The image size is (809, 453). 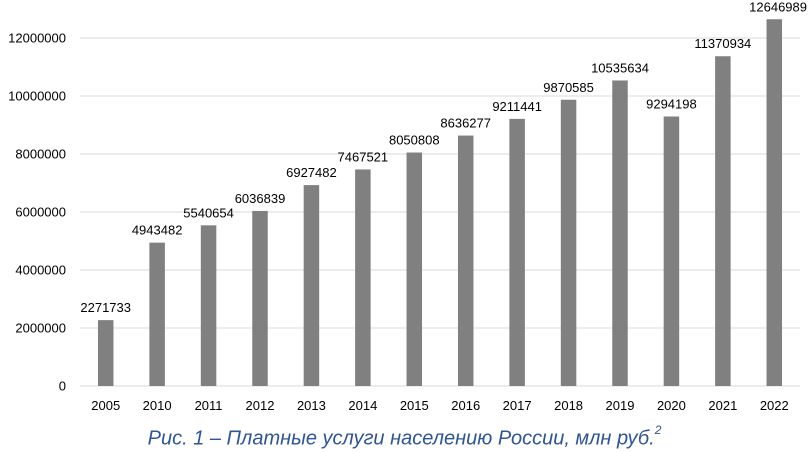 What do you see at coordinates (517, 106) in the screenshot?
I see `data-label: 9211441` at bounding box center [517, 106].